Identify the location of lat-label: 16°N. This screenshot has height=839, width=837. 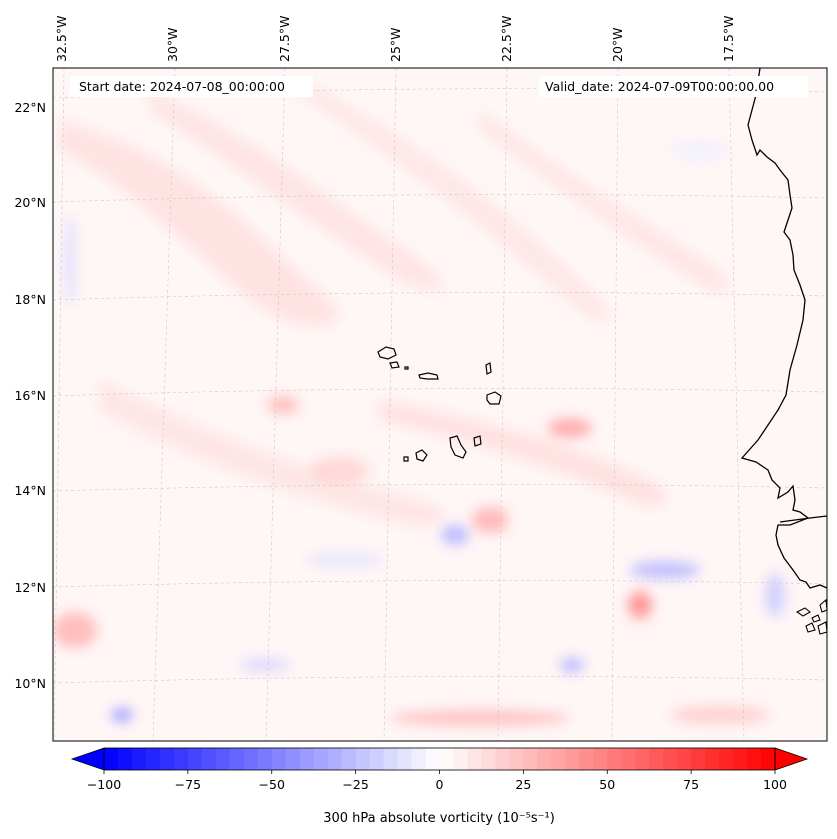
(30, 395).